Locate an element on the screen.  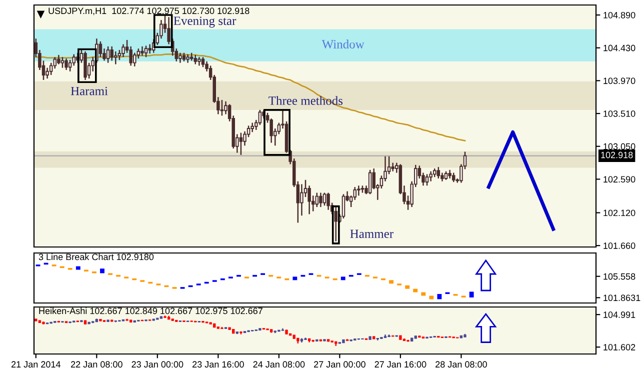
x-tick-label: 28 Jan 08:00 is located at coordinates (461, 364).